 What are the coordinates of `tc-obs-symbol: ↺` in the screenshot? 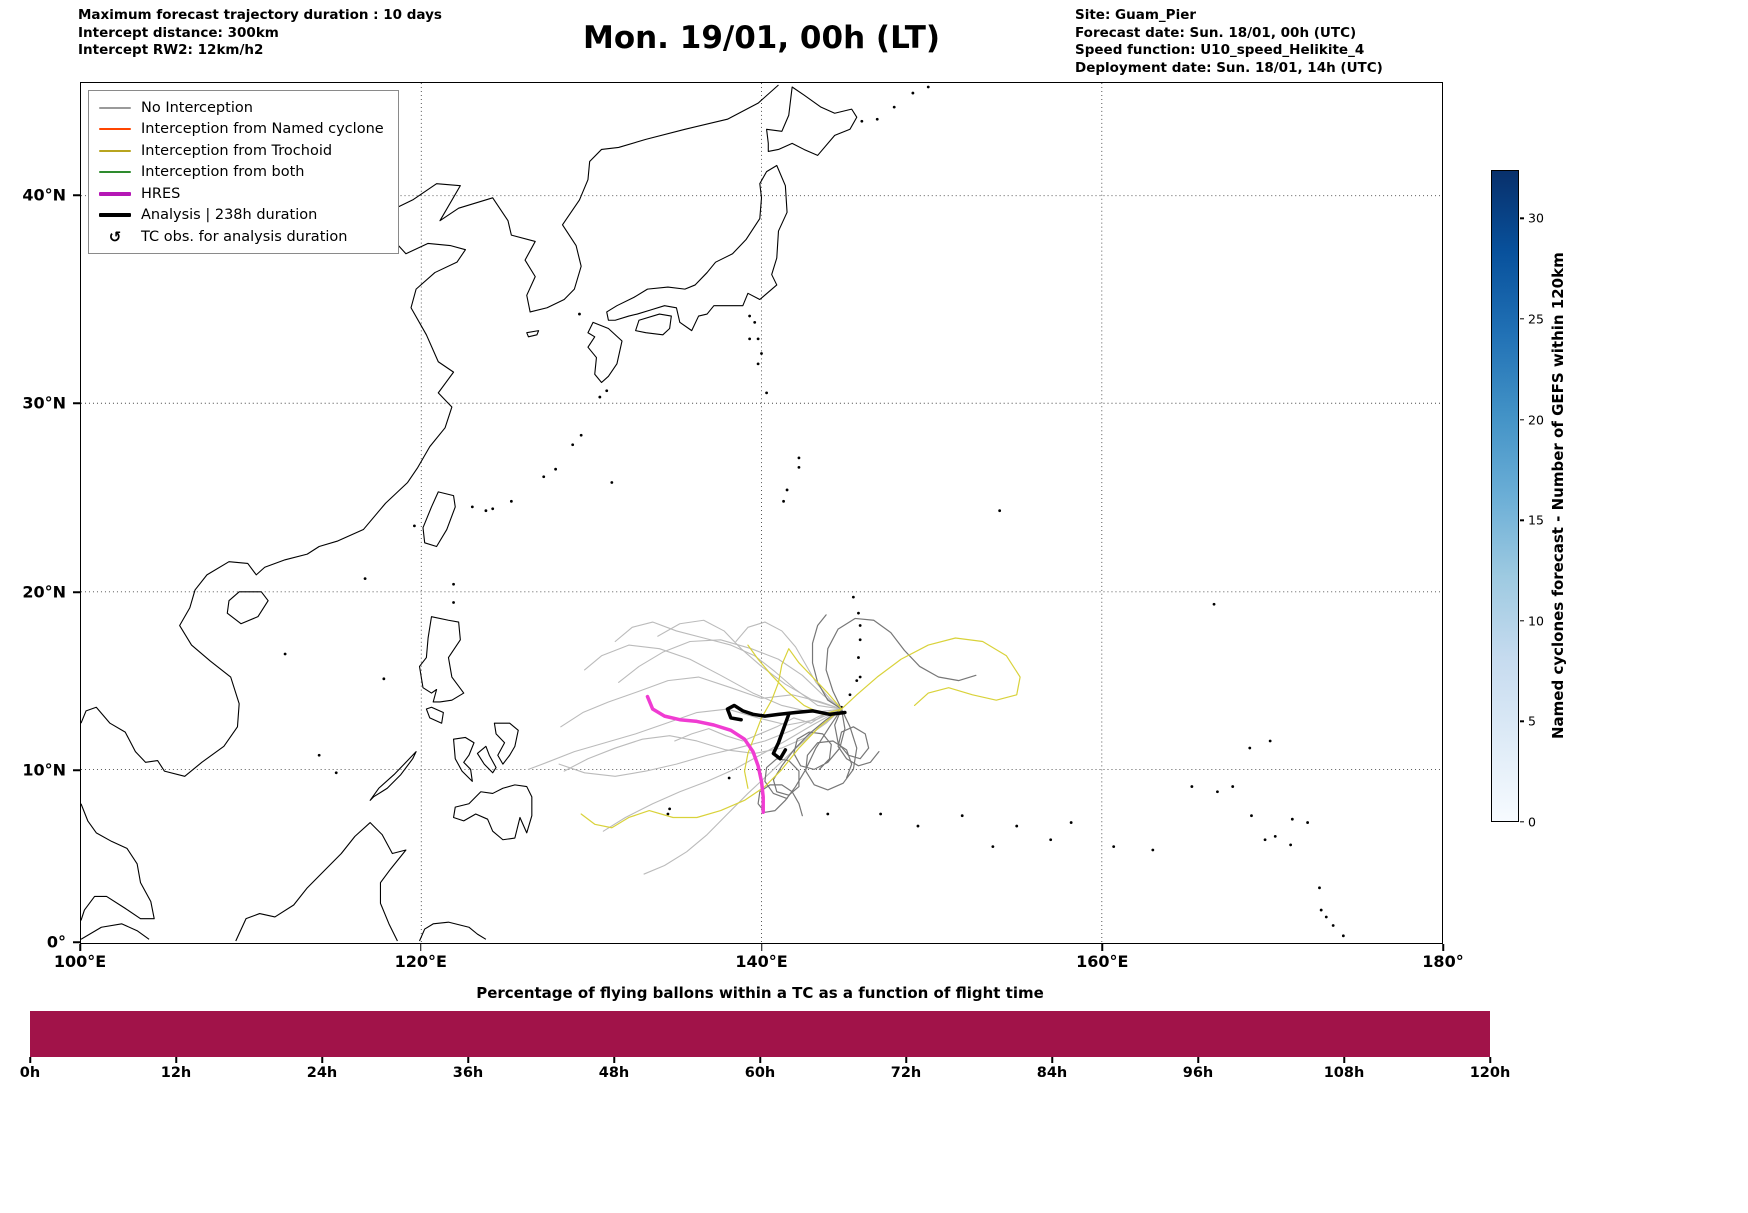 It's located at (115, 236).